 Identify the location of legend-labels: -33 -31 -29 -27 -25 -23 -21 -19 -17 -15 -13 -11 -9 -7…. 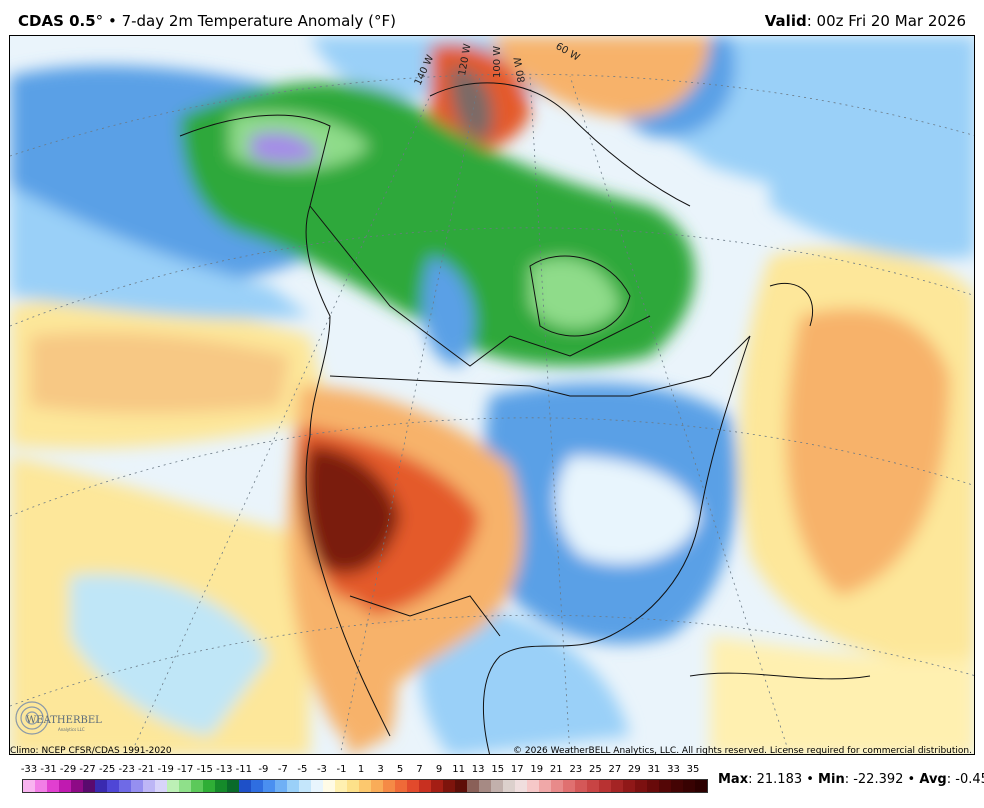
(359, 771).